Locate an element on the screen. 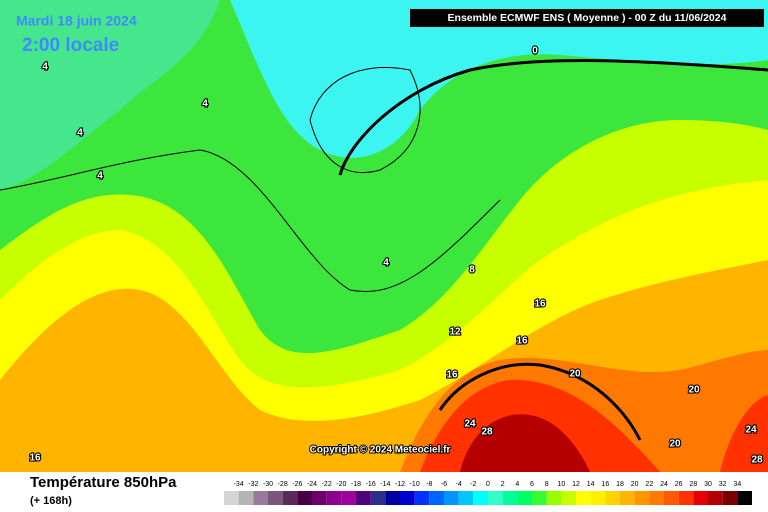 Image resolution: width=768 pixels, height=512 pixels. field-teal is located at coordinates (110, 95).